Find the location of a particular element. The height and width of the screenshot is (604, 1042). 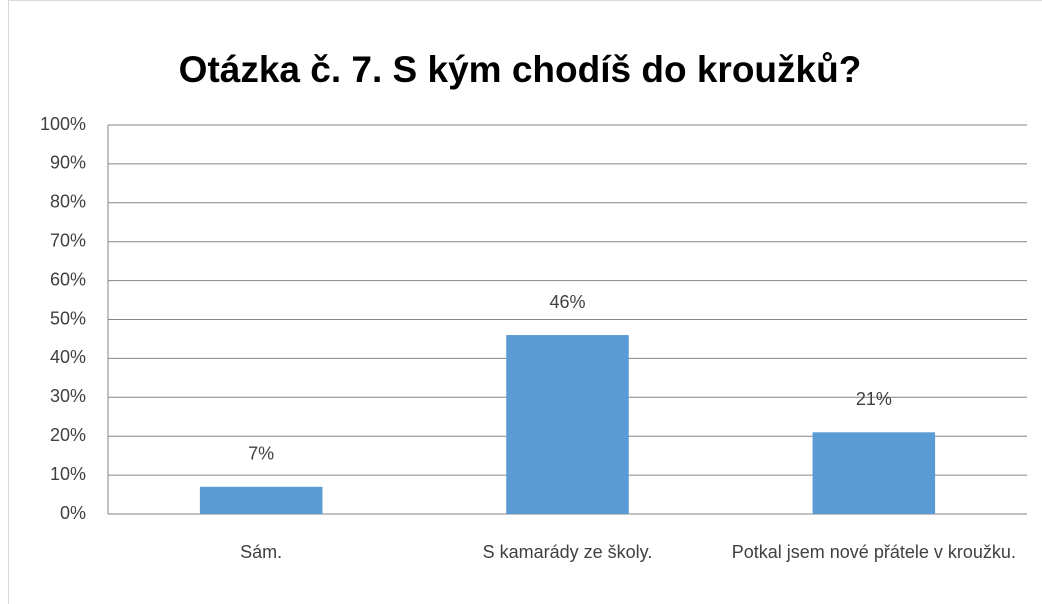

y-tick-label: 100% is located at coordinates (63, 124).